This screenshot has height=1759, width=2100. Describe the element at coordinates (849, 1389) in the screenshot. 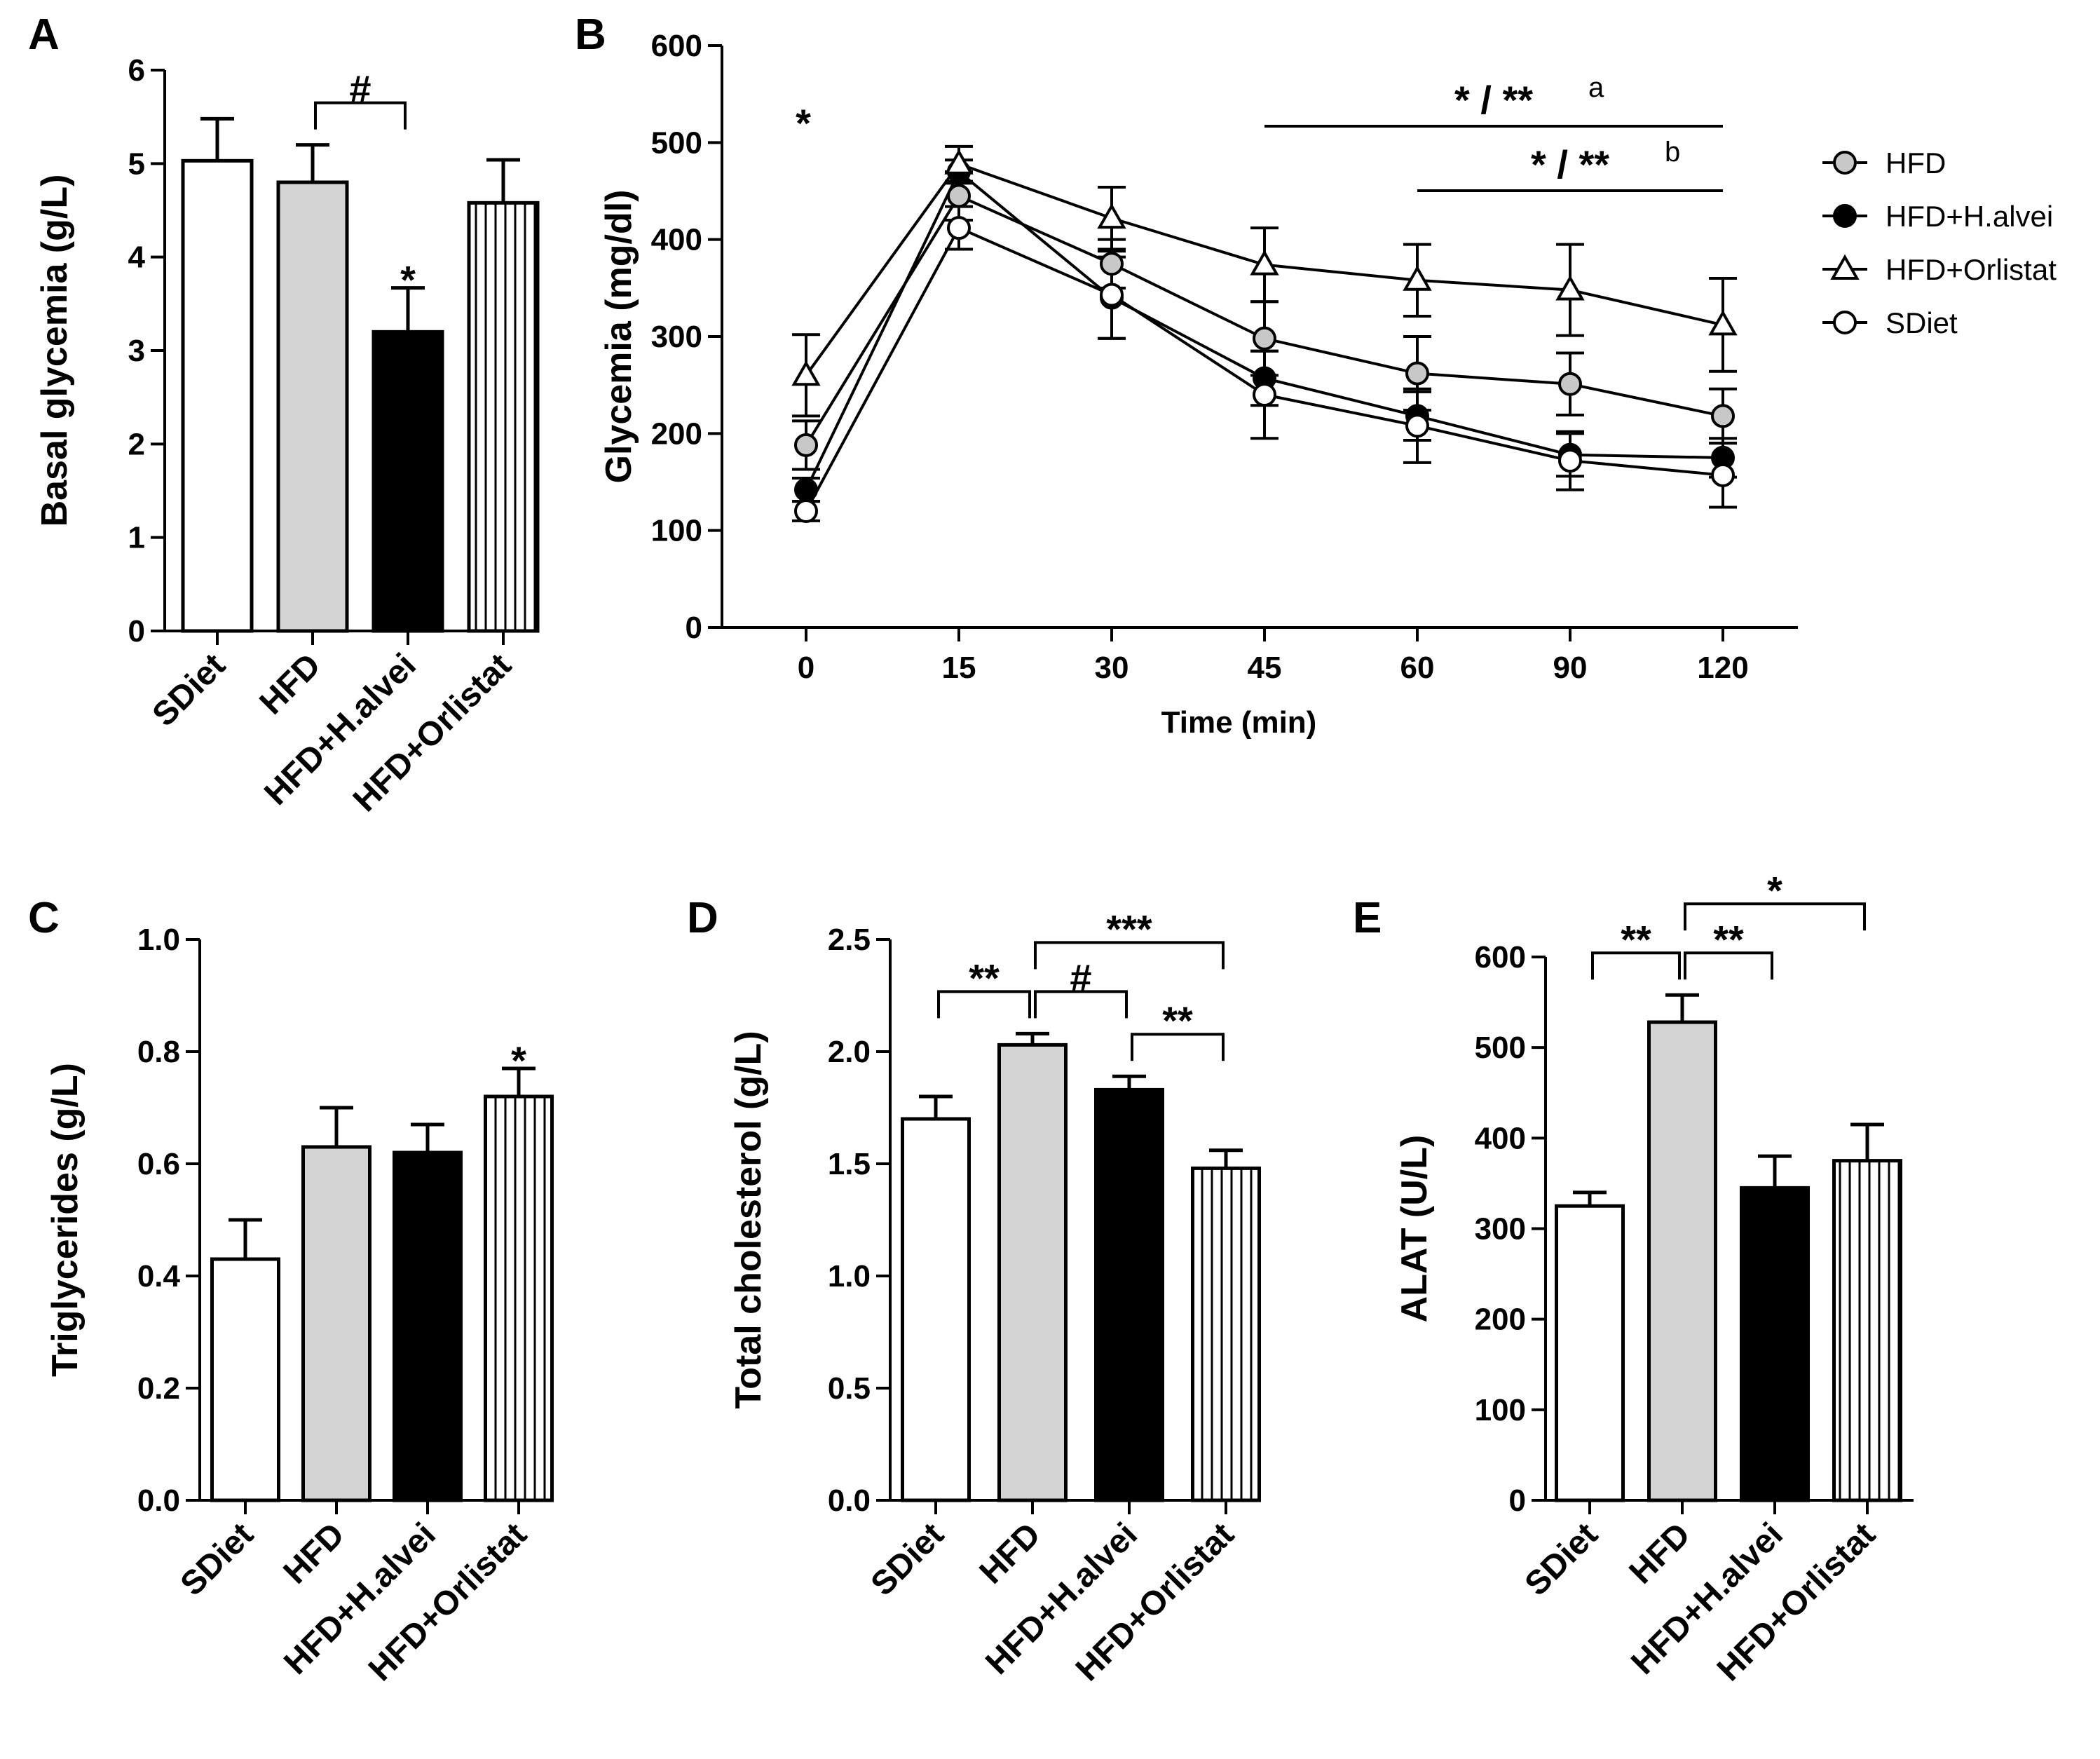

I see `y-tick-label: 0.5` at that location.